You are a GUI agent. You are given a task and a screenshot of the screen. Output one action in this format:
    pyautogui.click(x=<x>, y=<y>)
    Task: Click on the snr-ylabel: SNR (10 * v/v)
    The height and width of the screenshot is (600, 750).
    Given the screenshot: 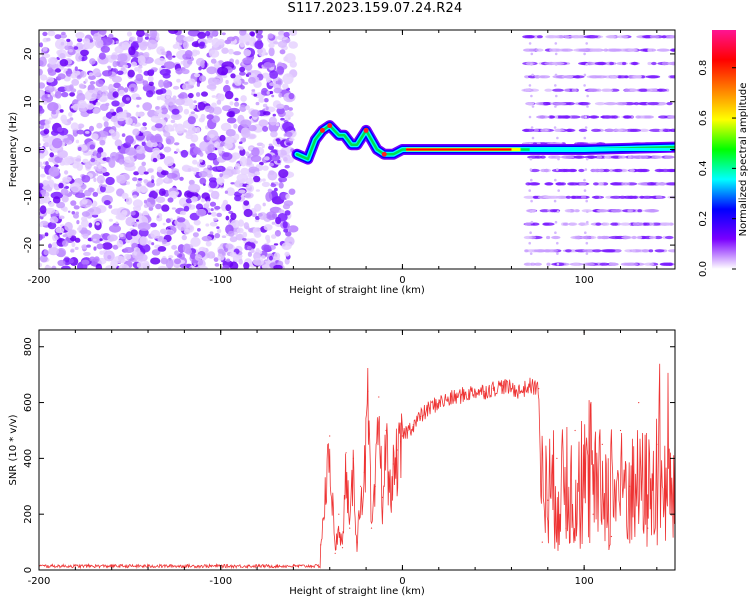 What is the action you would take?
    pyautogui.click(x=13, y=449)
    